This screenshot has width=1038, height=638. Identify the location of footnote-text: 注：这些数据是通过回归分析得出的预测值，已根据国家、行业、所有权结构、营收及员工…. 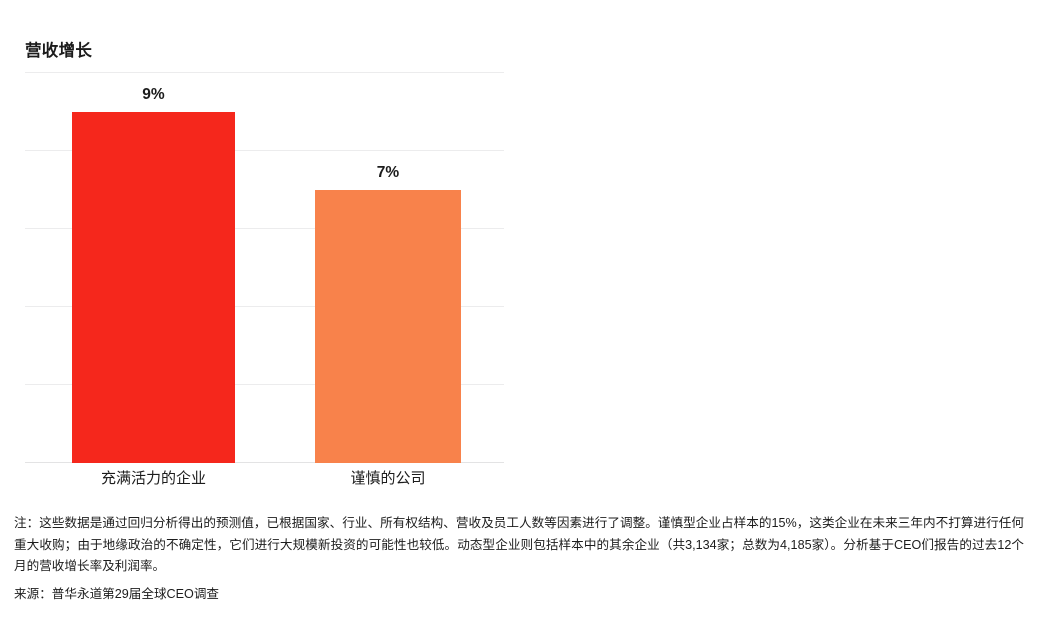
(519, 544).